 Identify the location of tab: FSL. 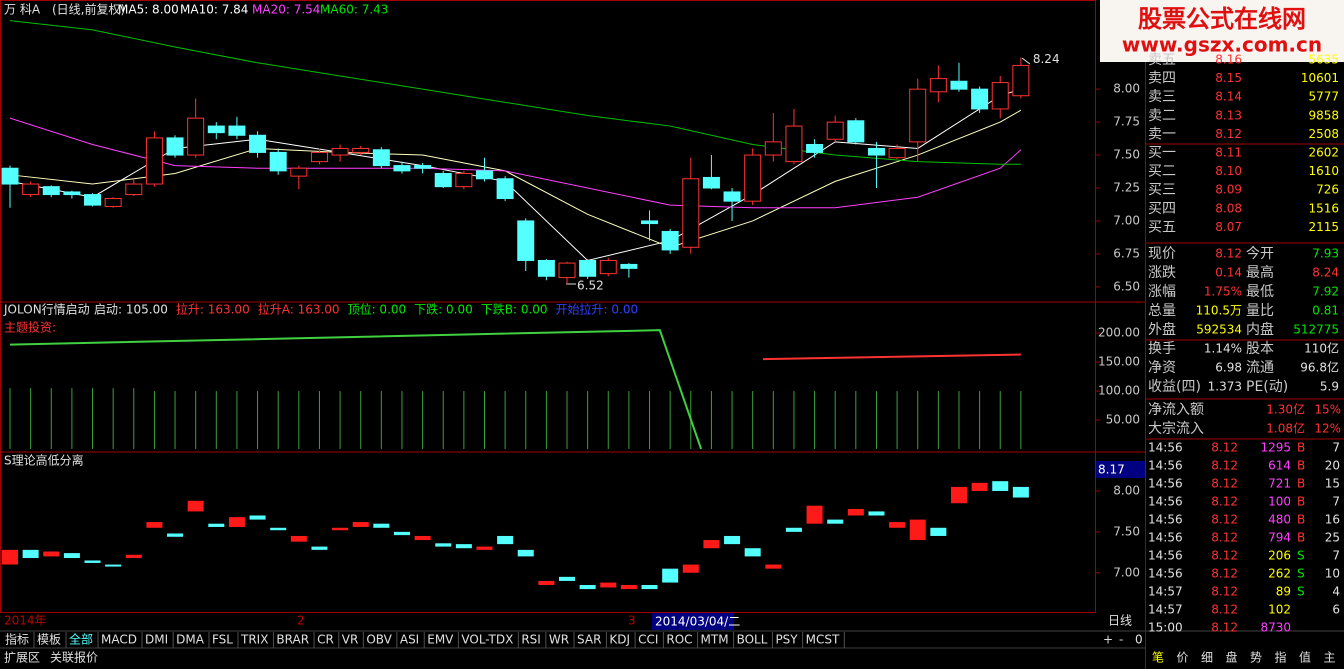
(222, 640).